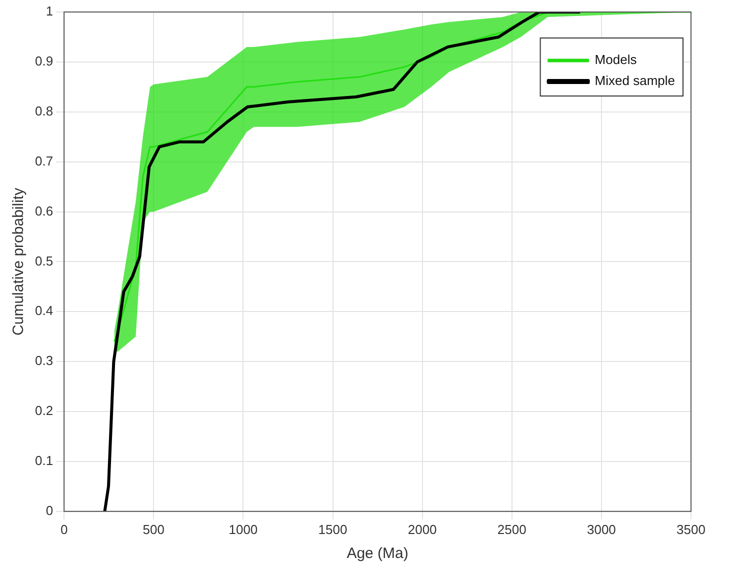  What do you see at coordinates (44, 410) in the screenshot?
I see `y-tick-label: 0.2` at bounding box center [44, 410].